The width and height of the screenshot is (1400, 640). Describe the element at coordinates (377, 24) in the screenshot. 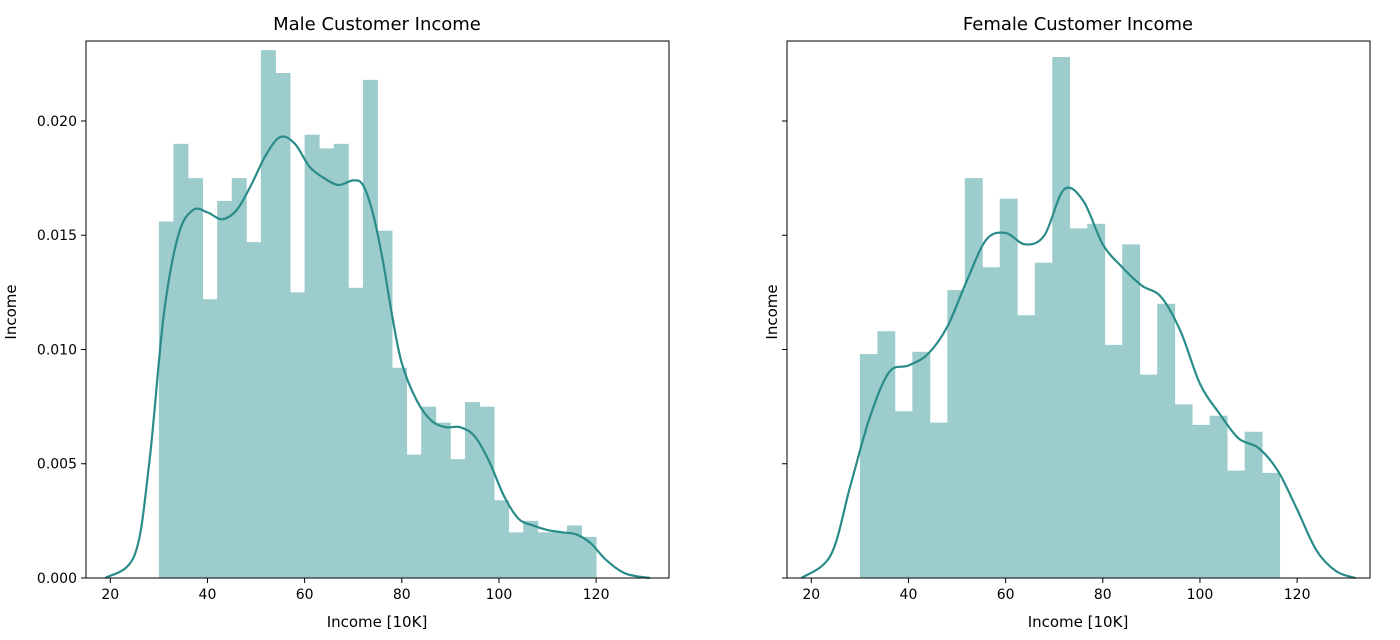

I see `chart-title: Male Customer Income` at that location.